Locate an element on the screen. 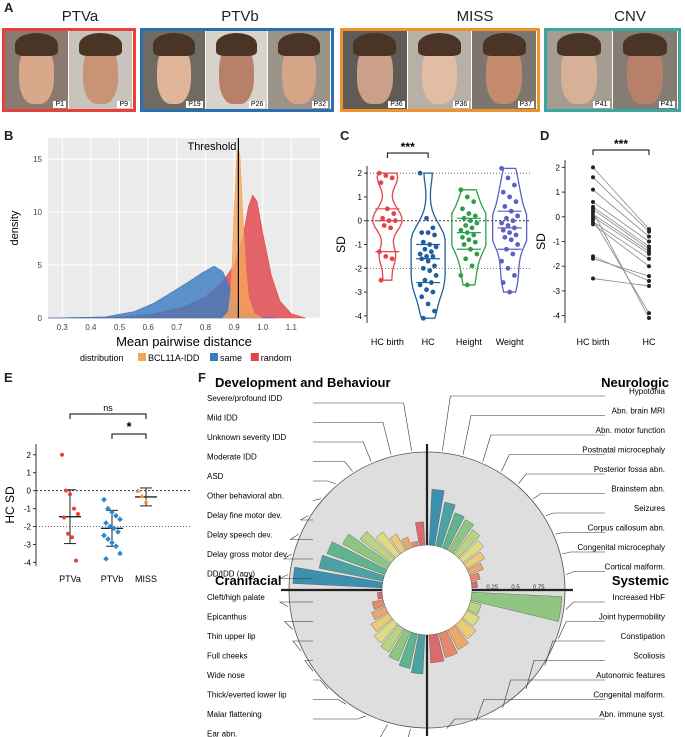  significance-bracket is located at coordinates (407, 155).